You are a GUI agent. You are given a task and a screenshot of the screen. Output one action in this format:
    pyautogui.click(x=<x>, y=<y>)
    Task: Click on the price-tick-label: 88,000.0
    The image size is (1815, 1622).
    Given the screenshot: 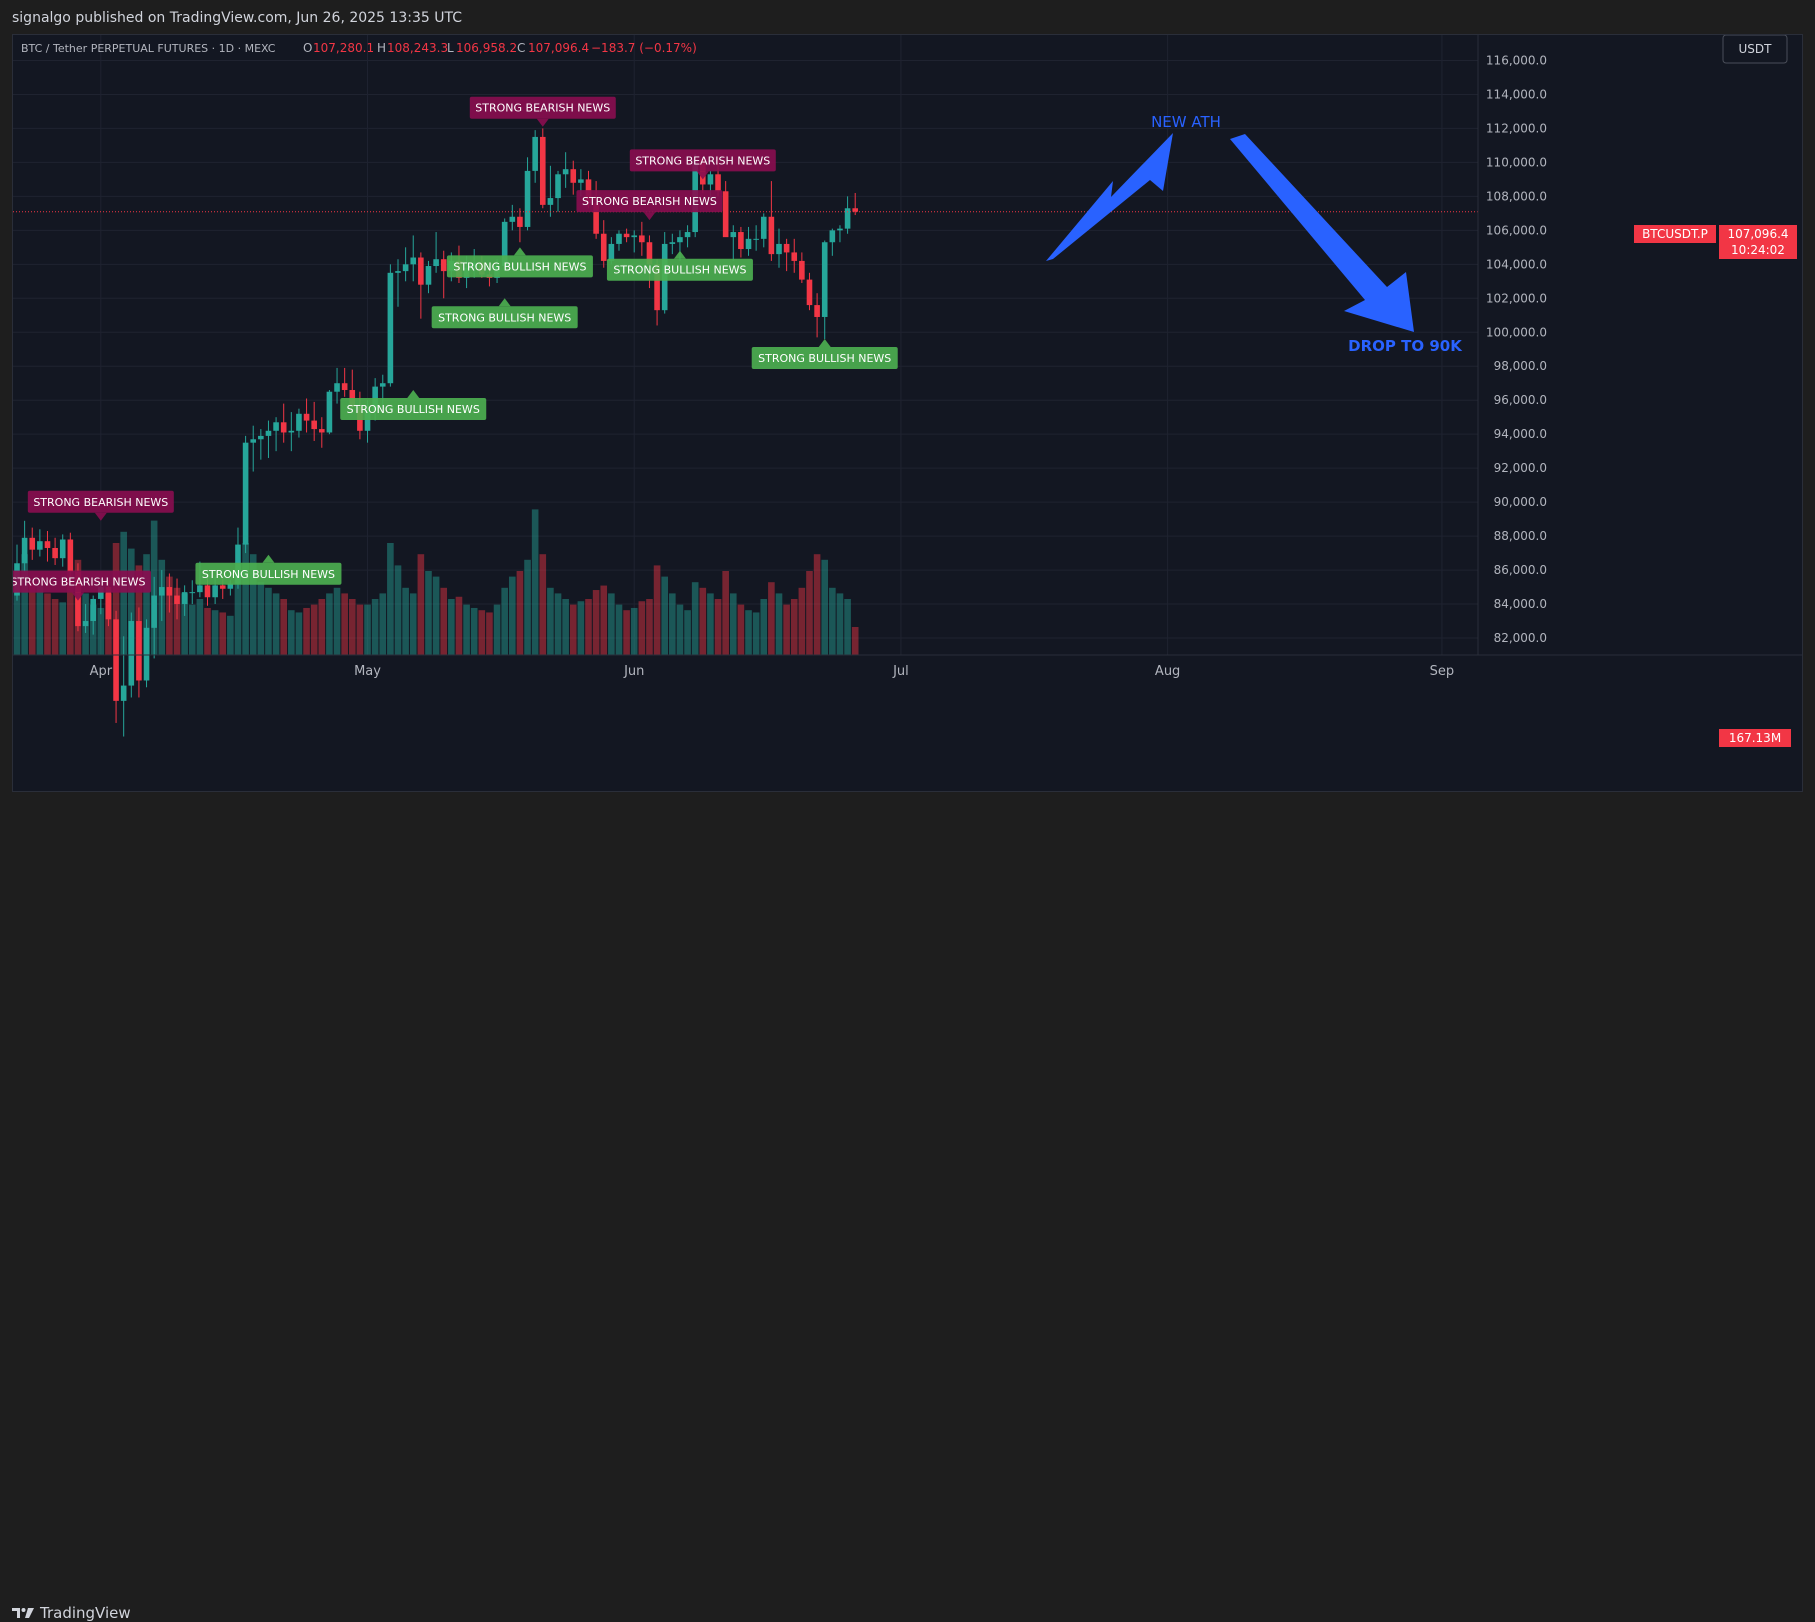 What is the action you would take?
    pyautogui.click(x=1520, y=536)
    